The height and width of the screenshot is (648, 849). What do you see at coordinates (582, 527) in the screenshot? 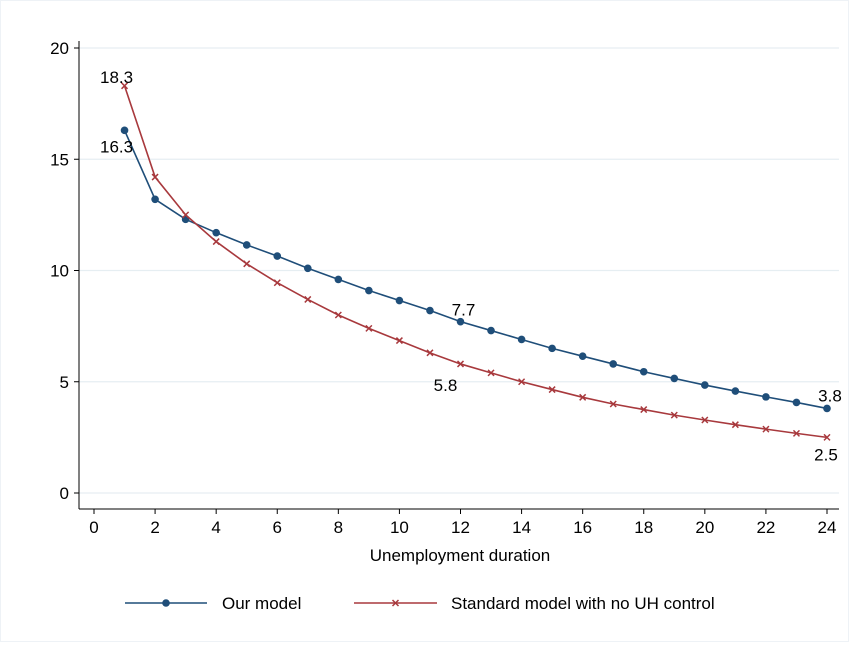
I see `x-tick-label: 16` at bounding box center [582, 527].